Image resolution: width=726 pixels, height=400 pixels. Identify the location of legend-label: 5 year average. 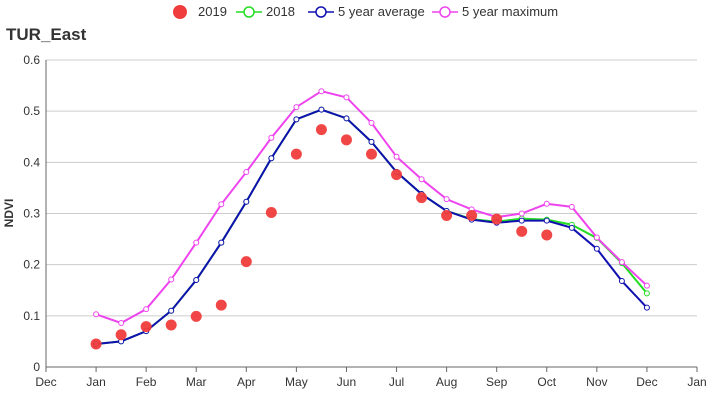
(381, 11).